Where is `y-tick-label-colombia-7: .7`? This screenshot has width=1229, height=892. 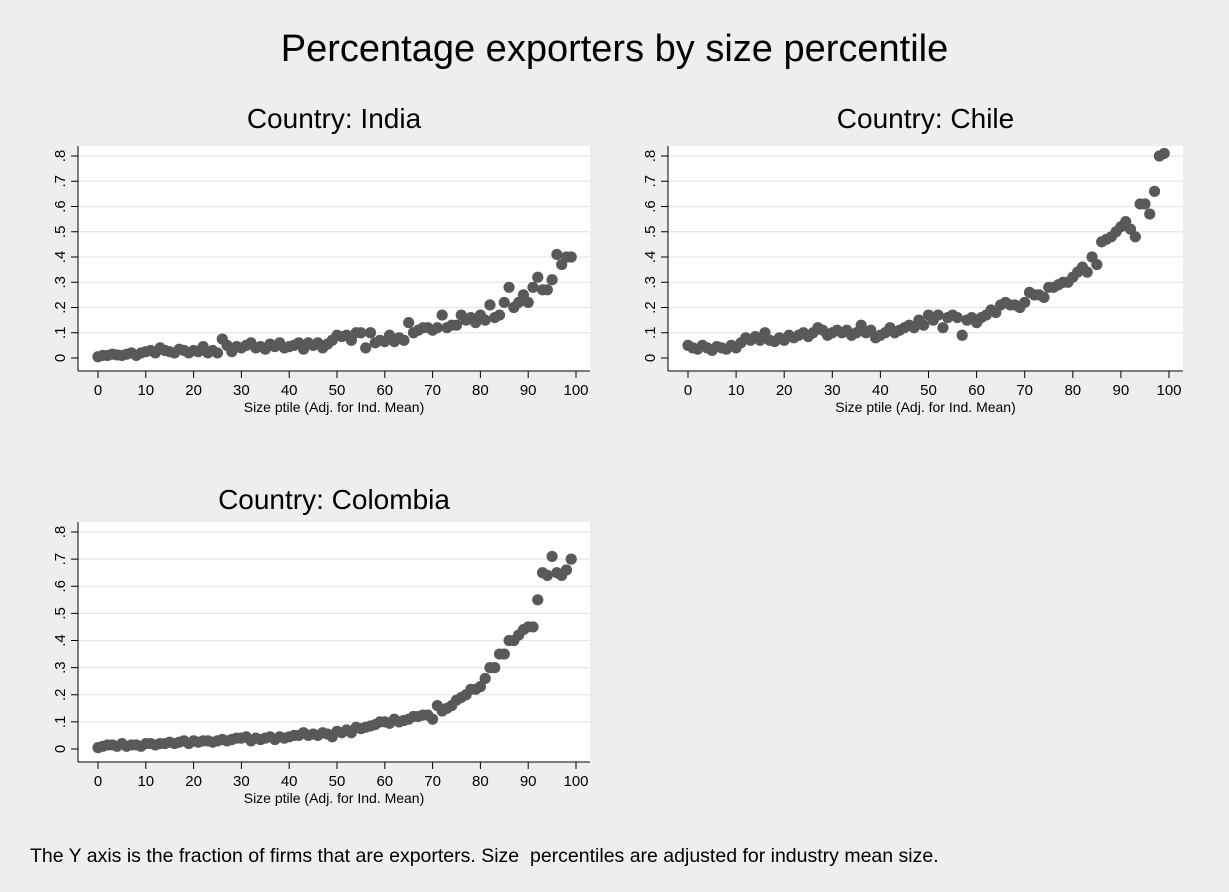
y-tick-label-colombia-7: .7 is located at coordinates (60, 559).